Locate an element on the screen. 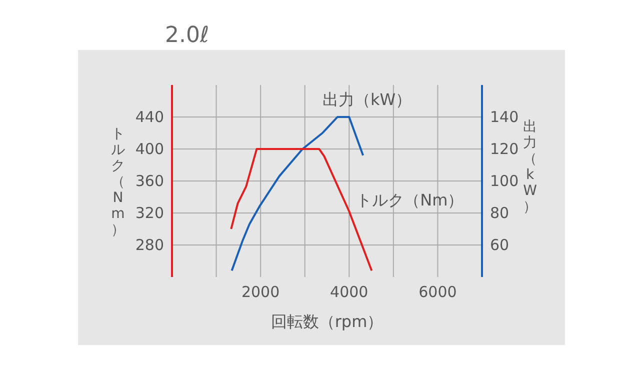  y2-tick-label: 120 is located at coordinates (504, 149).